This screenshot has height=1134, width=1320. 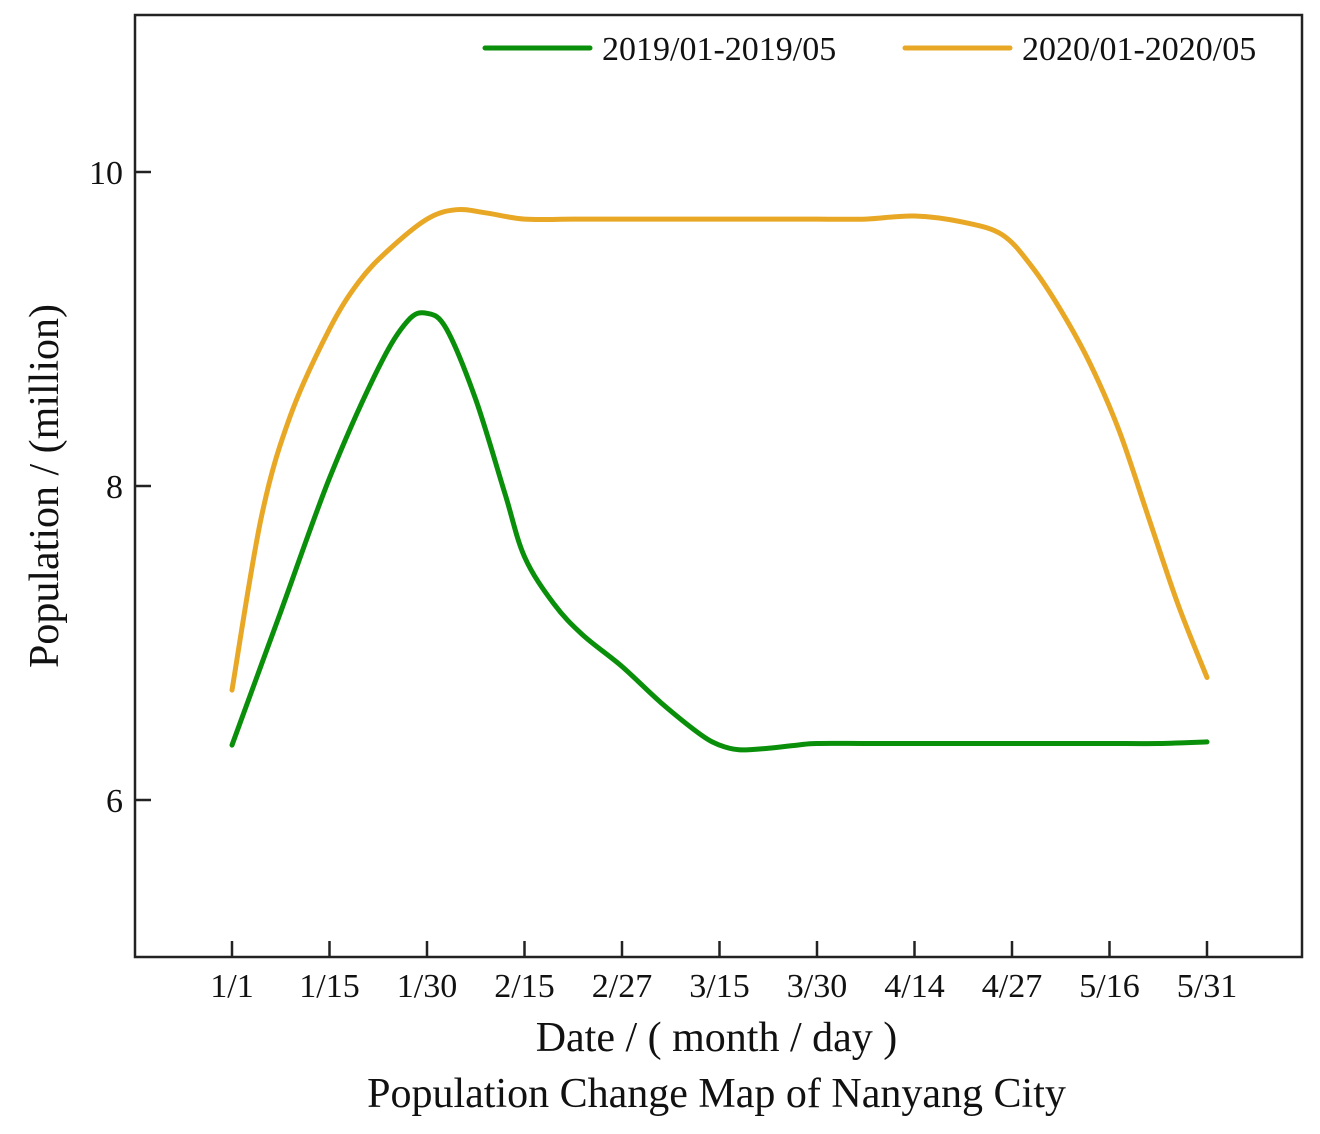 I want to click on x-tick-label: 4/14, so click(x=914, y=986).